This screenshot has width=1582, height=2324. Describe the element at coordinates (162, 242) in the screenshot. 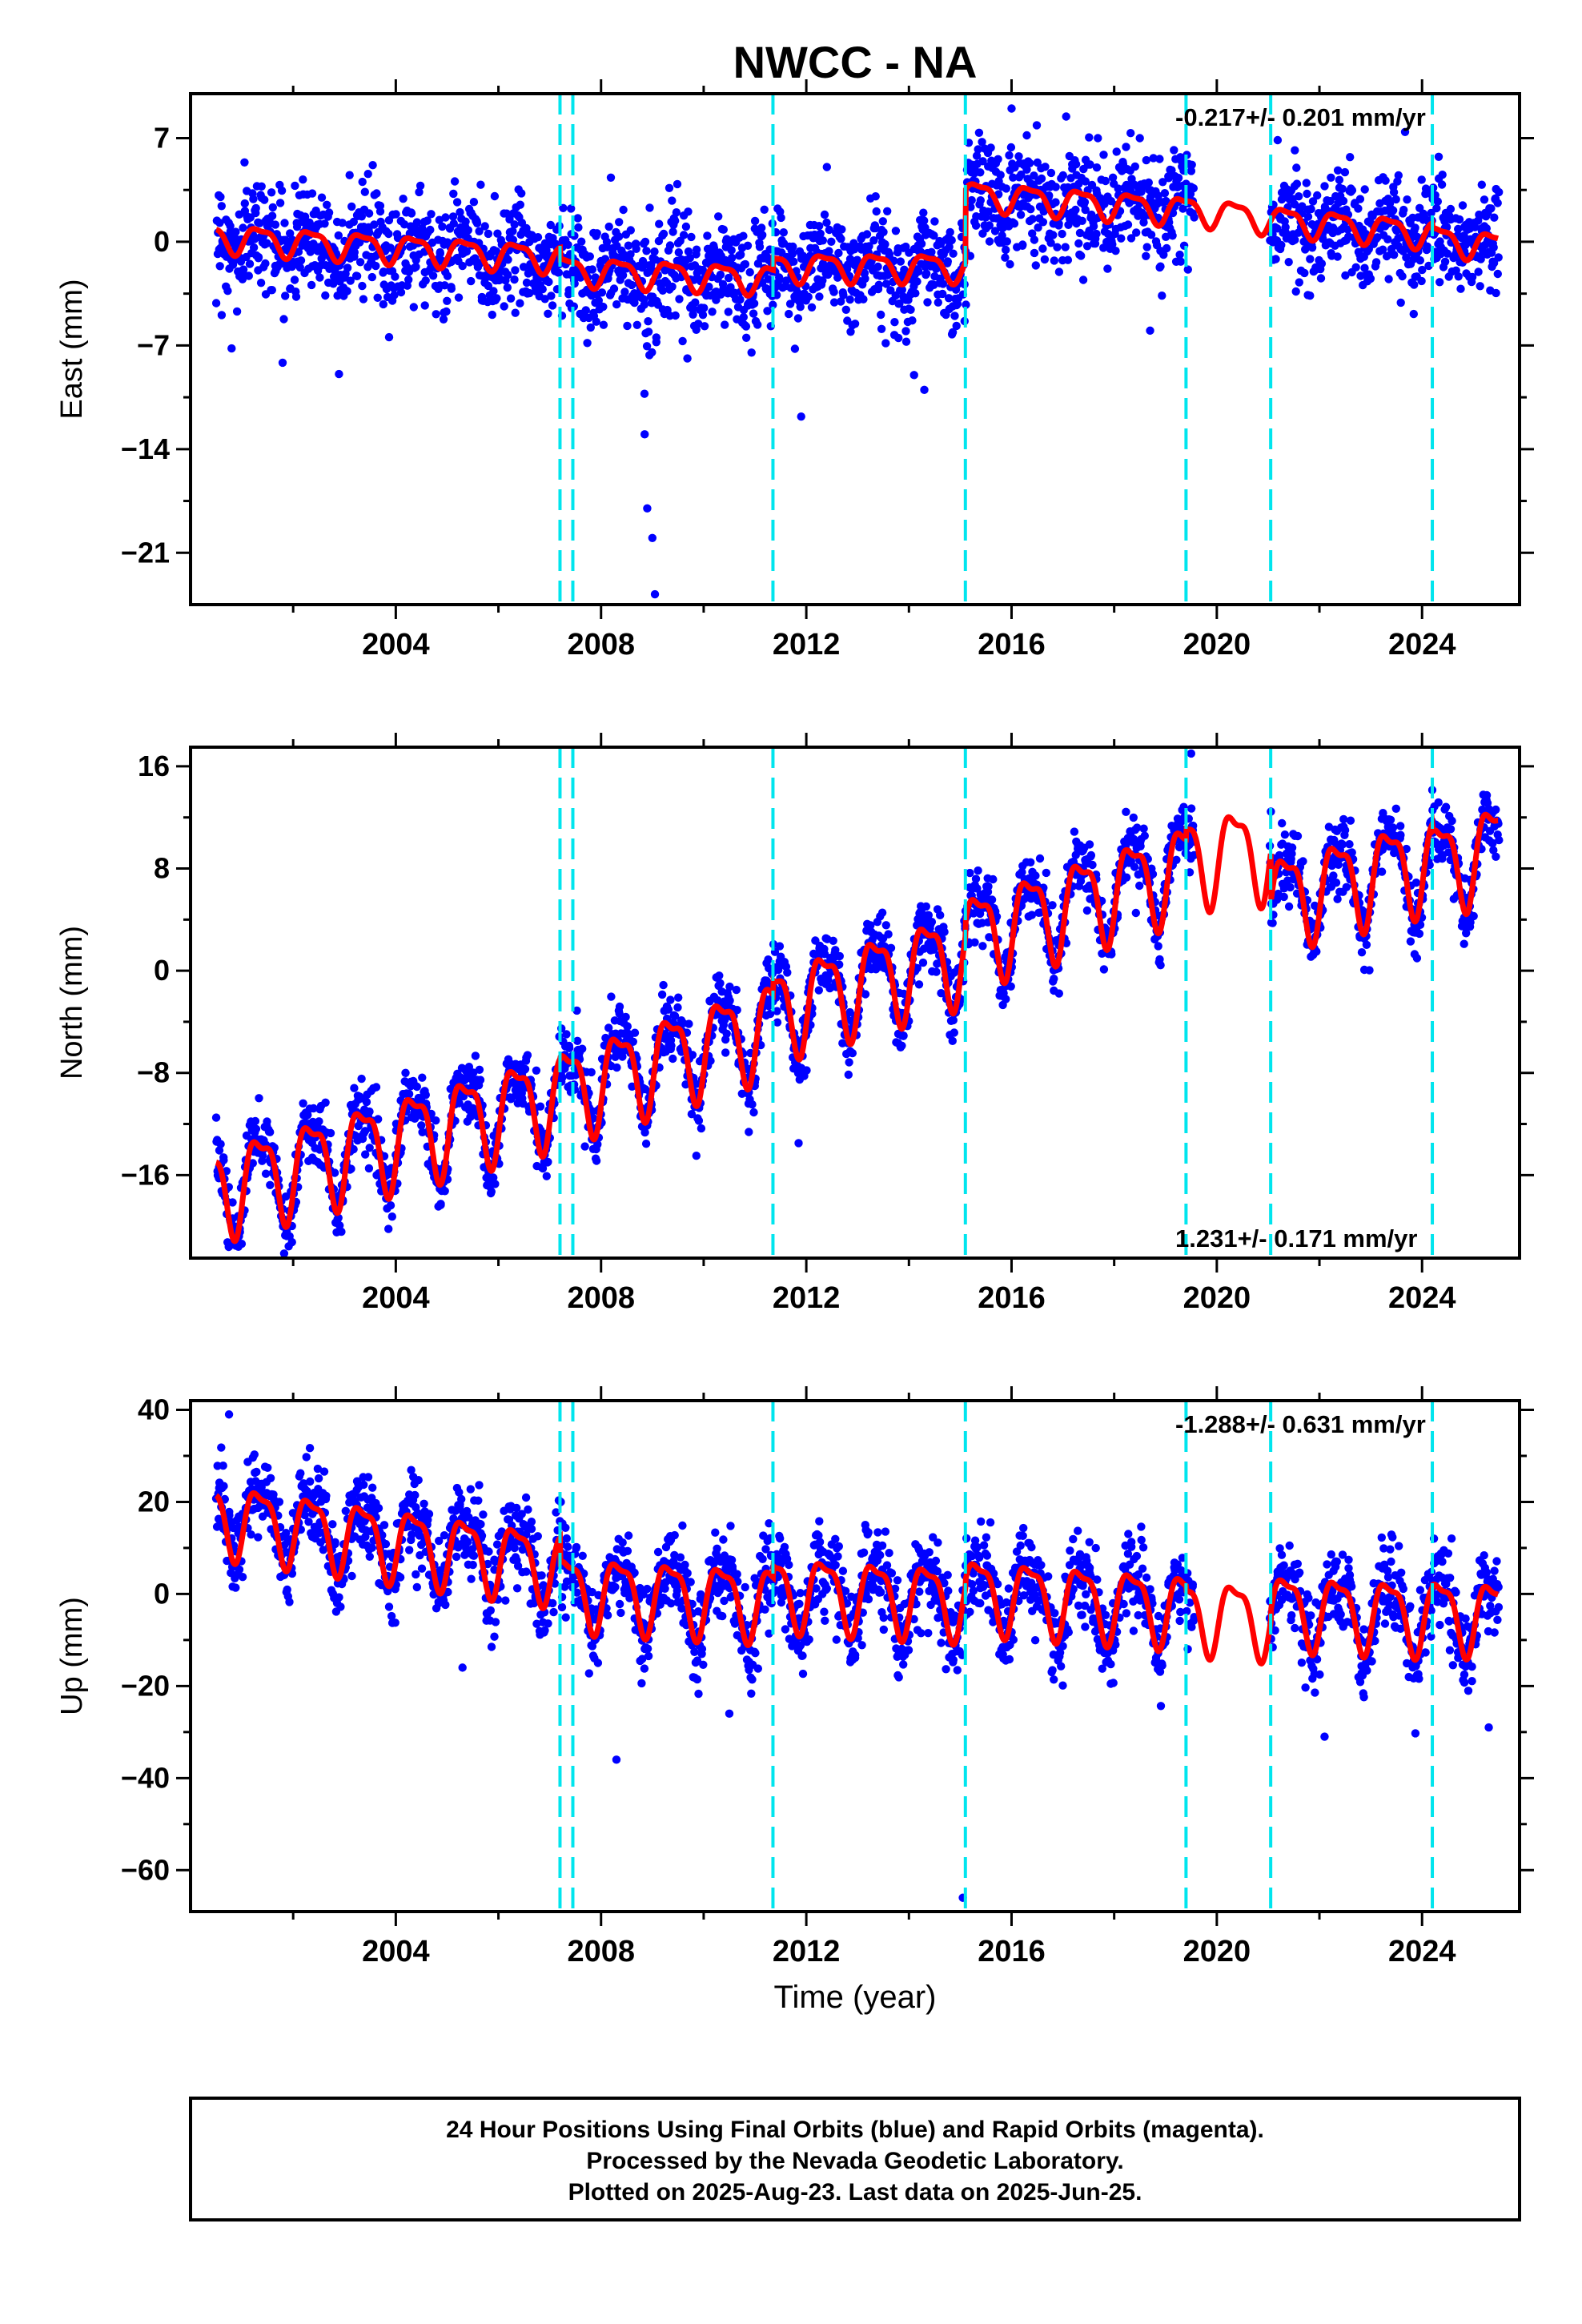

I see `east-y-tick-label: 0` at that location.